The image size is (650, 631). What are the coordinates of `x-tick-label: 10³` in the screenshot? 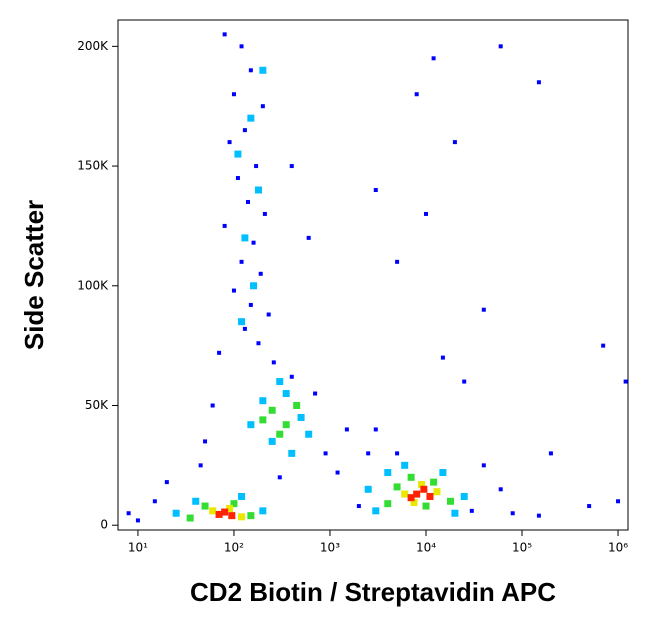 It's located at (330, 548).